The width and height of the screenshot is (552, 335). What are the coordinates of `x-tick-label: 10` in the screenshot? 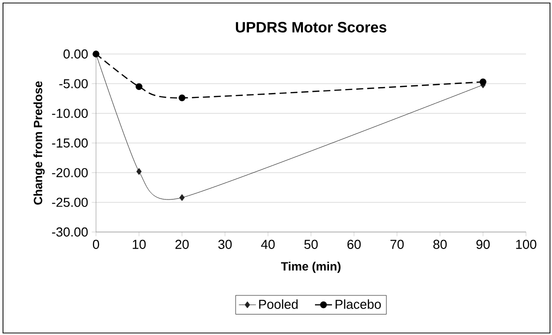 It's located at (139, 244).